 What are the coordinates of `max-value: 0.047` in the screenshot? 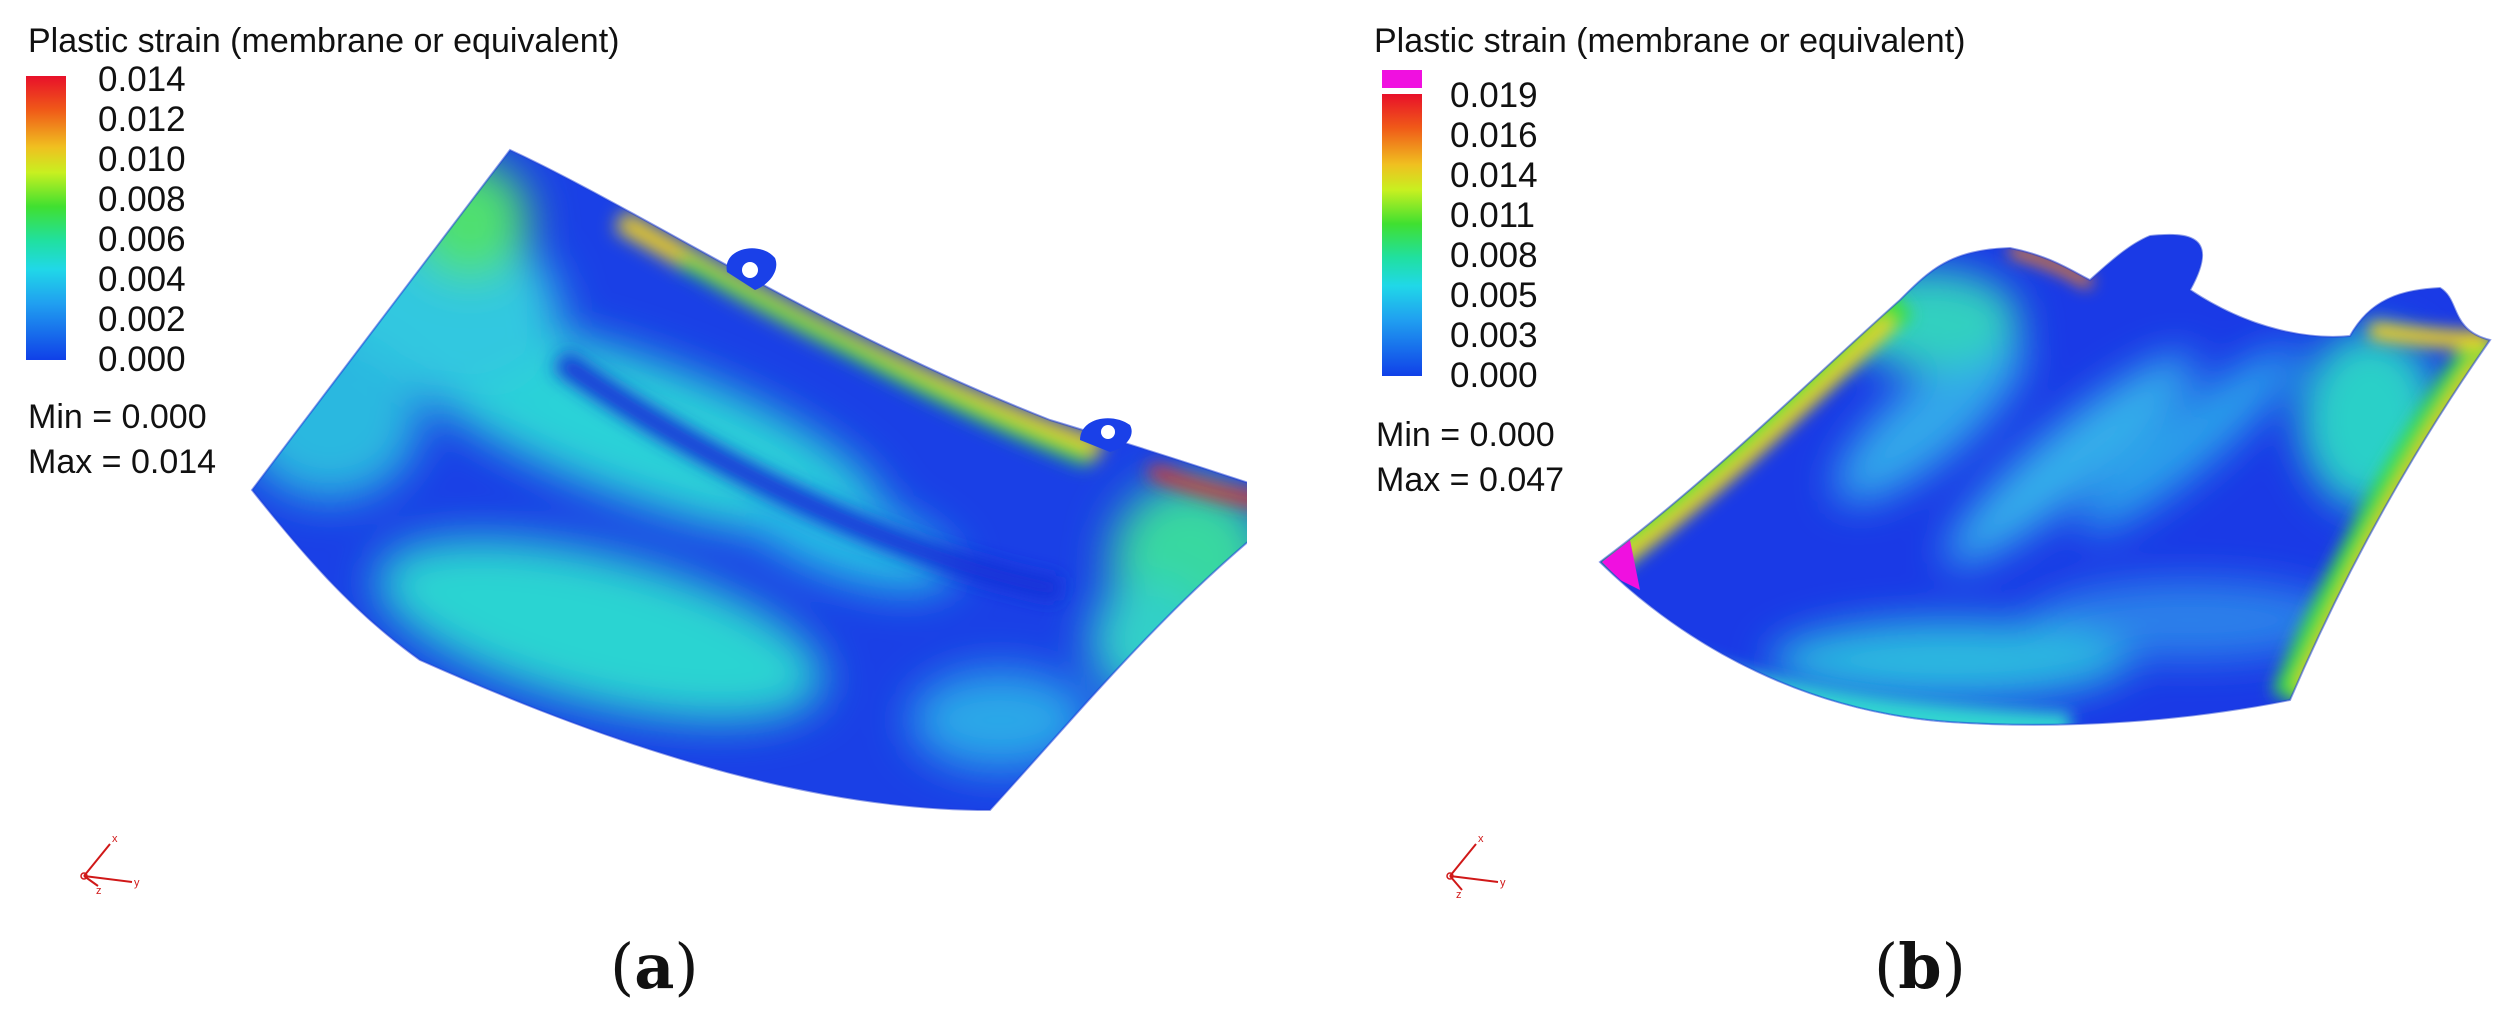 It's located at (1521, 480).